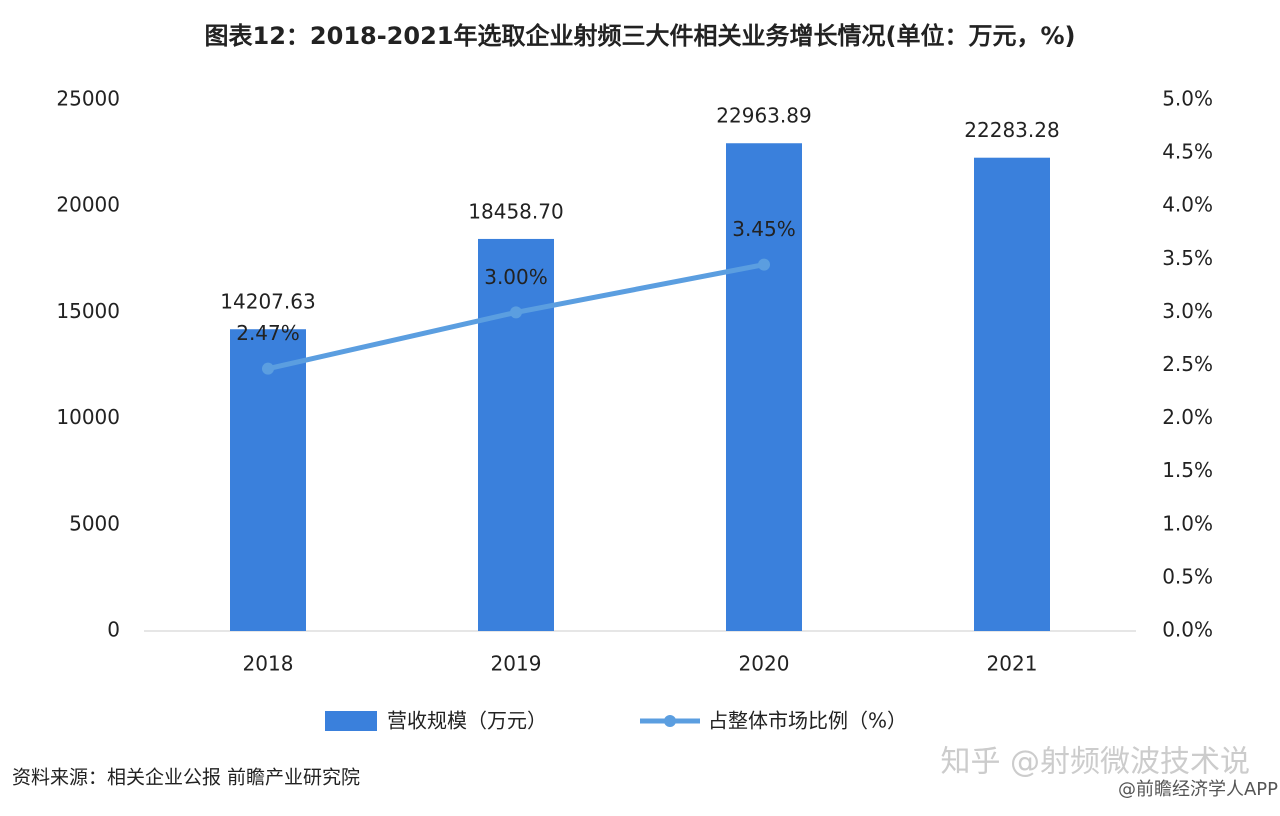  I want to click on data-label: 22963.89, so click(763, 116).